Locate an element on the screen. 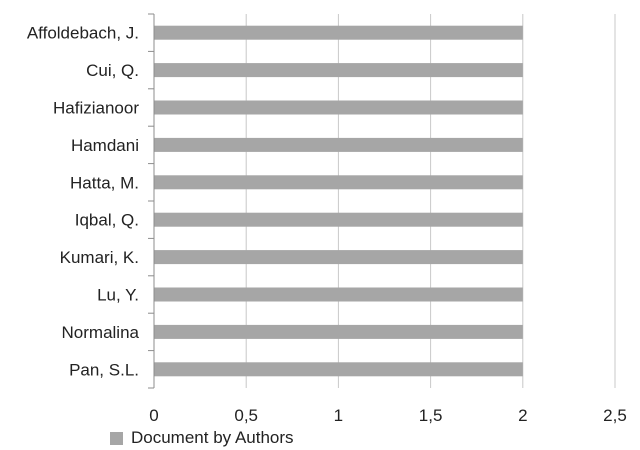 The height and width of the screenshot is (450, 640). x-tick-labels: 0 0,5 1 1,5 2 2,5 is located at coordinates (388, 415).